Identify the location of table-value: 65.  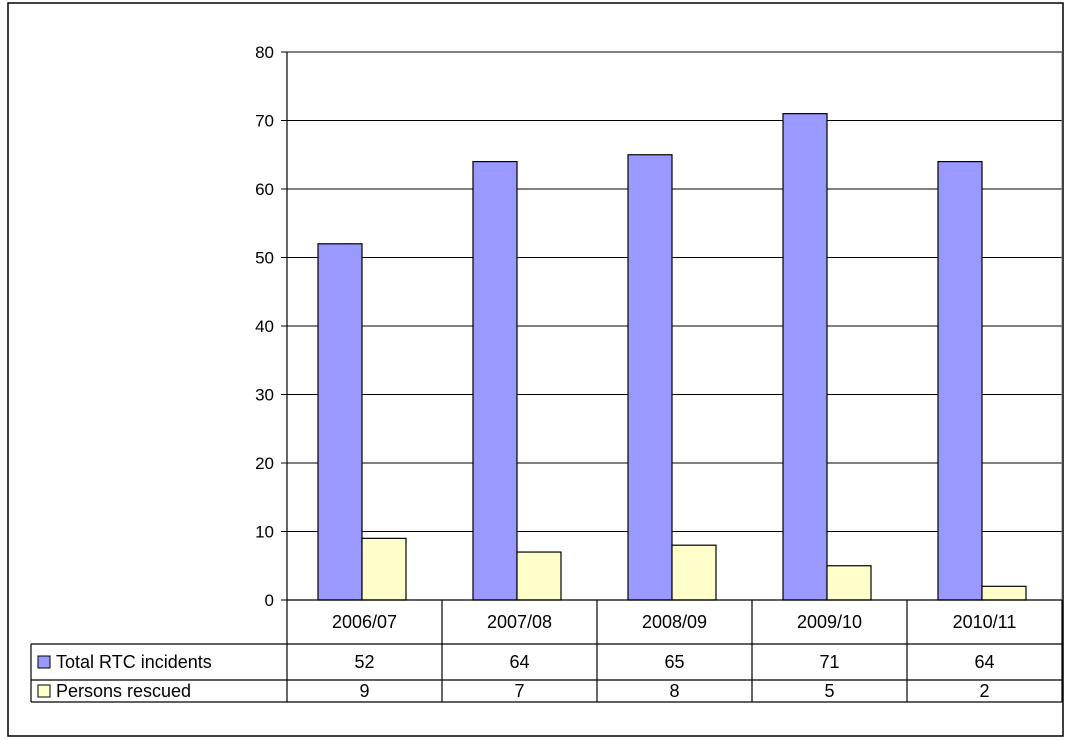
(674, 662).